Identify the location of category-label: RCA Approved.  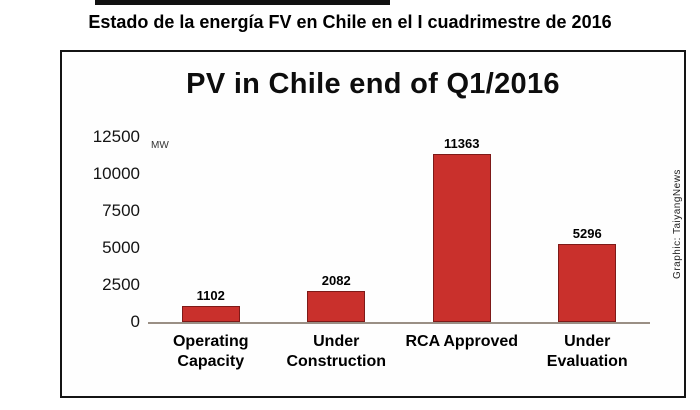
(462, 341).